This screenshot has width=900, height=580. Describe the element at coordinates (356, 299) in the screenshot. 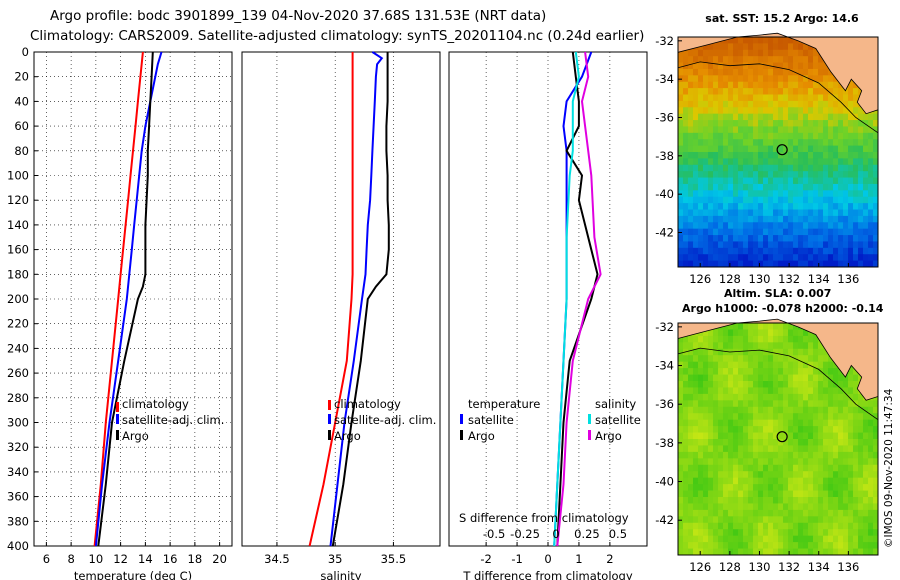

I see `series-line-satellite-adj-clim-` at that location.